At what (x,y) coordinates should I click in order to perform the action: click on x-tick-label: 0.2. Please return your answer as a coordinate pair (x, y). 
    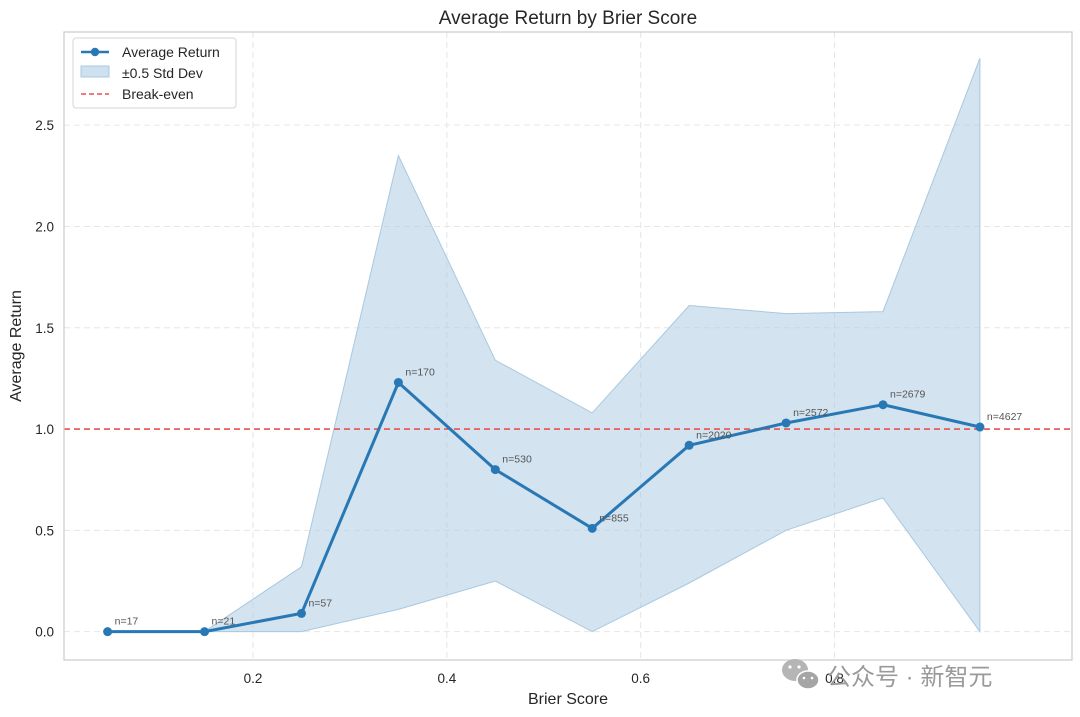
    Looking at the image, I should click on (253, 678).